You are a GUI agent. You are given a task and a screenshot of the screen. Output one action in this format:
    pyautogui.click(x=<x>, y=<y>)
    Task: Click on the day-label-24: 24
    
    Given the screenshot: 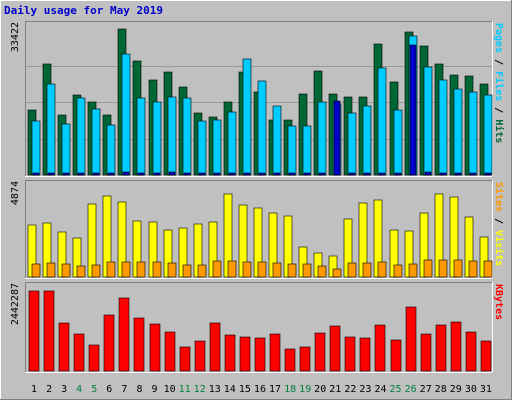 What is the action you would take?
    pyautogui.click(x=380, y=389)
    